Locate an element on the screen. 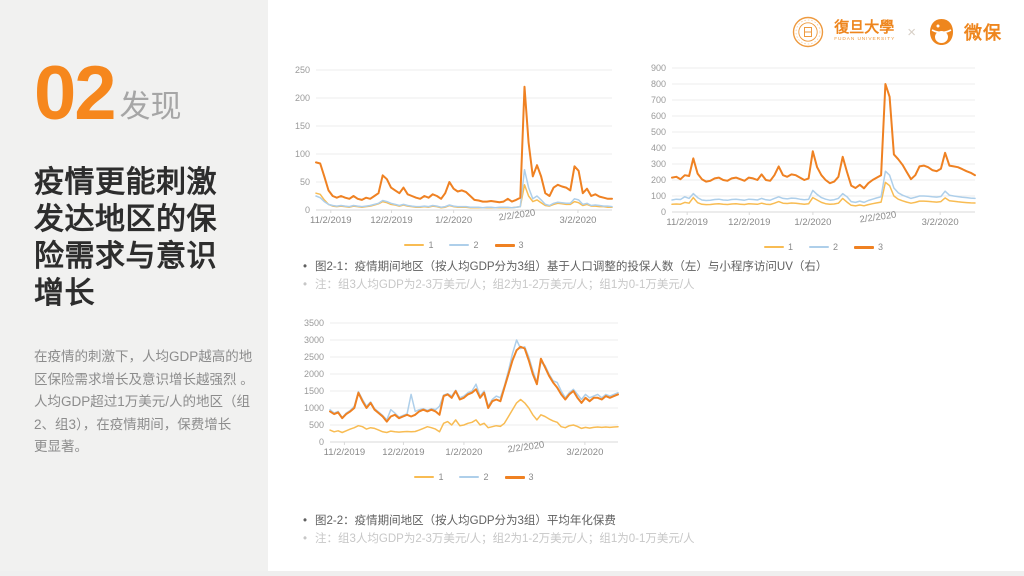 The height and width of the screenshot is (576, 1024). page-title-line: 发达地区的保 is located at coordinates (125, 219).